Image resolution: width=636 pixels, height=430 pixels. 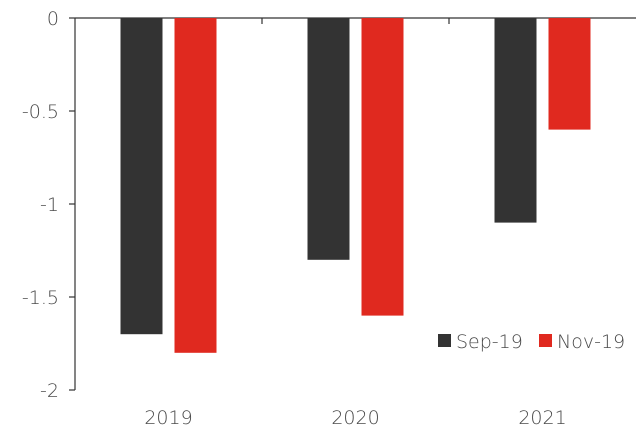 What do you see at coordinates (141, 176) in the screenshot?
I see `bar-sep-19-2019` at bounding box center [141, 176].